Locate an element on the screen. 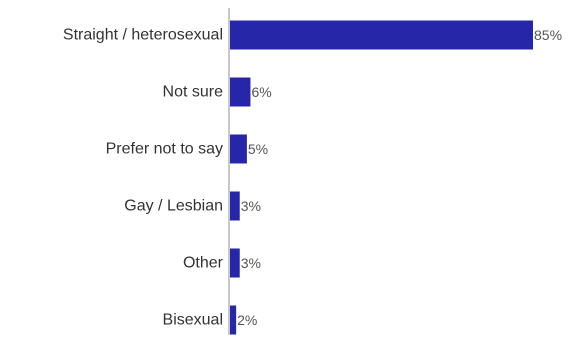 The image size is (584, 343). value-label-2: 5% is located at coordinates (258, 149).